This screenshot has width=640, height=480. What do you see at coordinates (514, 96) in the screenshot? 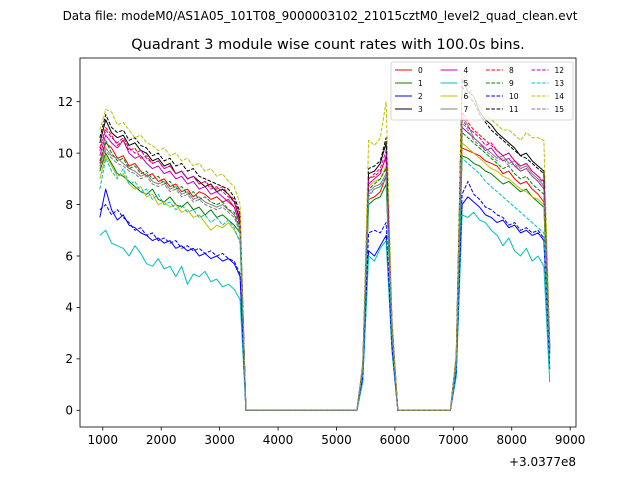
I see `legend-label-10: 10` at bounding box center [514, 96].